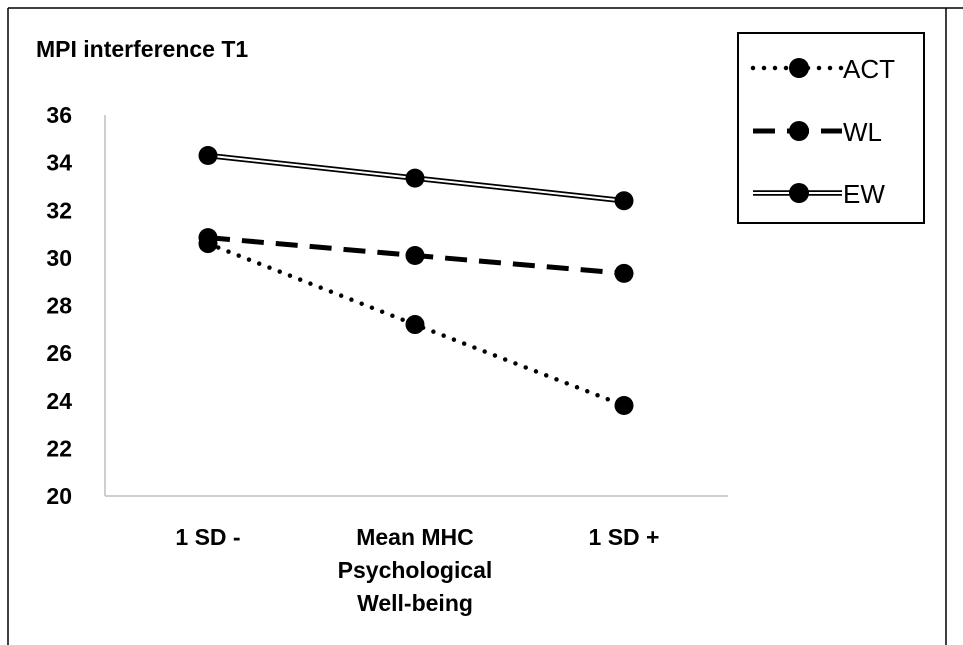  What do you see at coordinates (59, 496) in the screenshot?
I see `y-tick-label: 20` at bounding box center [59, 496].